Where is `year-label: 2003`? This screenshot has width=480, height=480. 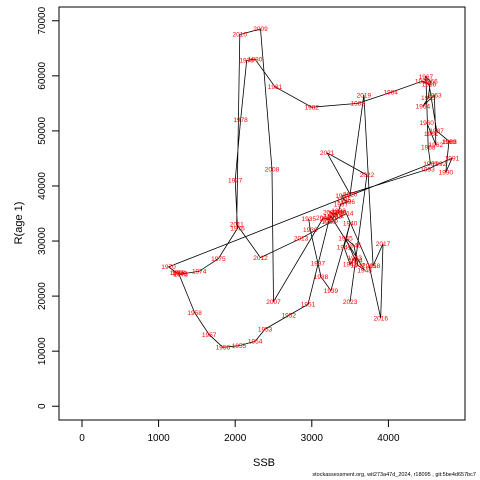 year-label: 2003 is located at coordinates (335, 216).